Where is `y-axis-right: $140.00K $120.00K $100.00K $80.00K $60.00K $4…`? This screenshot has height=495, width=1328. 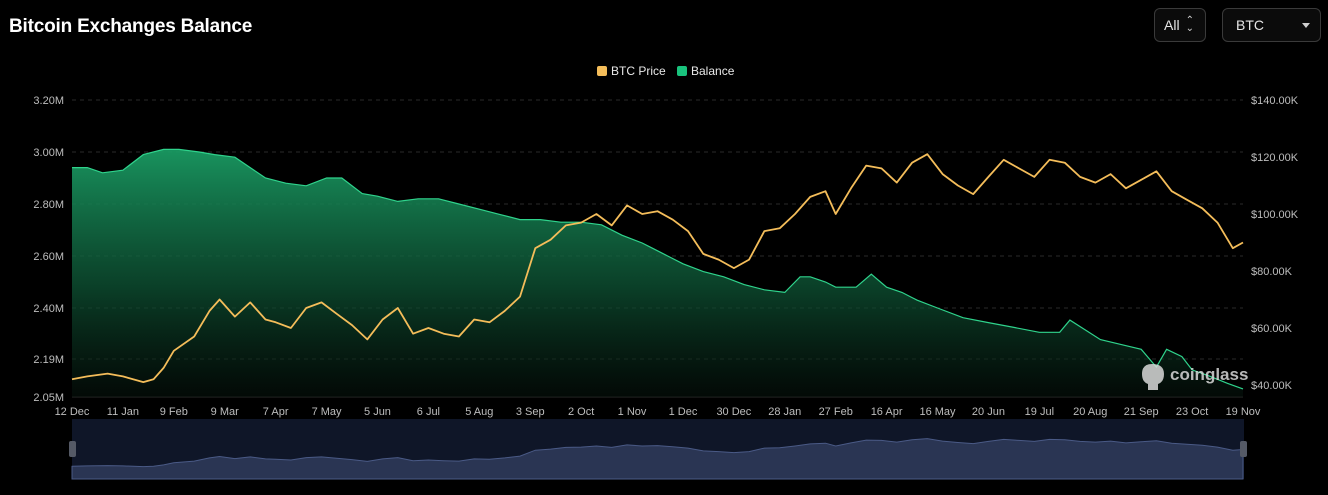 y-axis-right: $140.00K $120.00K $100.00K $80.00K $60.00K $4… is located at coordinates (1275, 243).